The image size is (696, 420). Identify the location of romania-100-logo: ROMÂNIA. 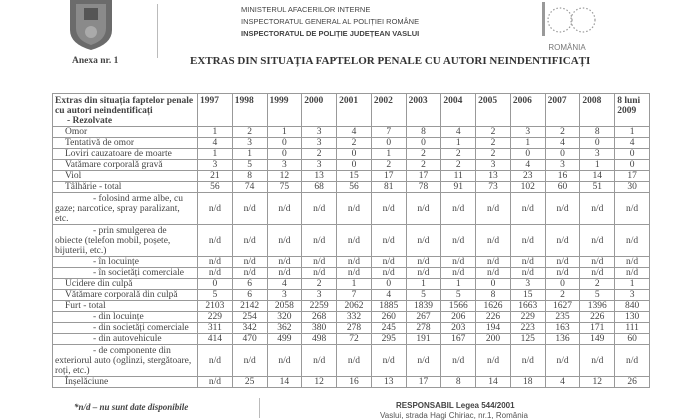
(567, 29).